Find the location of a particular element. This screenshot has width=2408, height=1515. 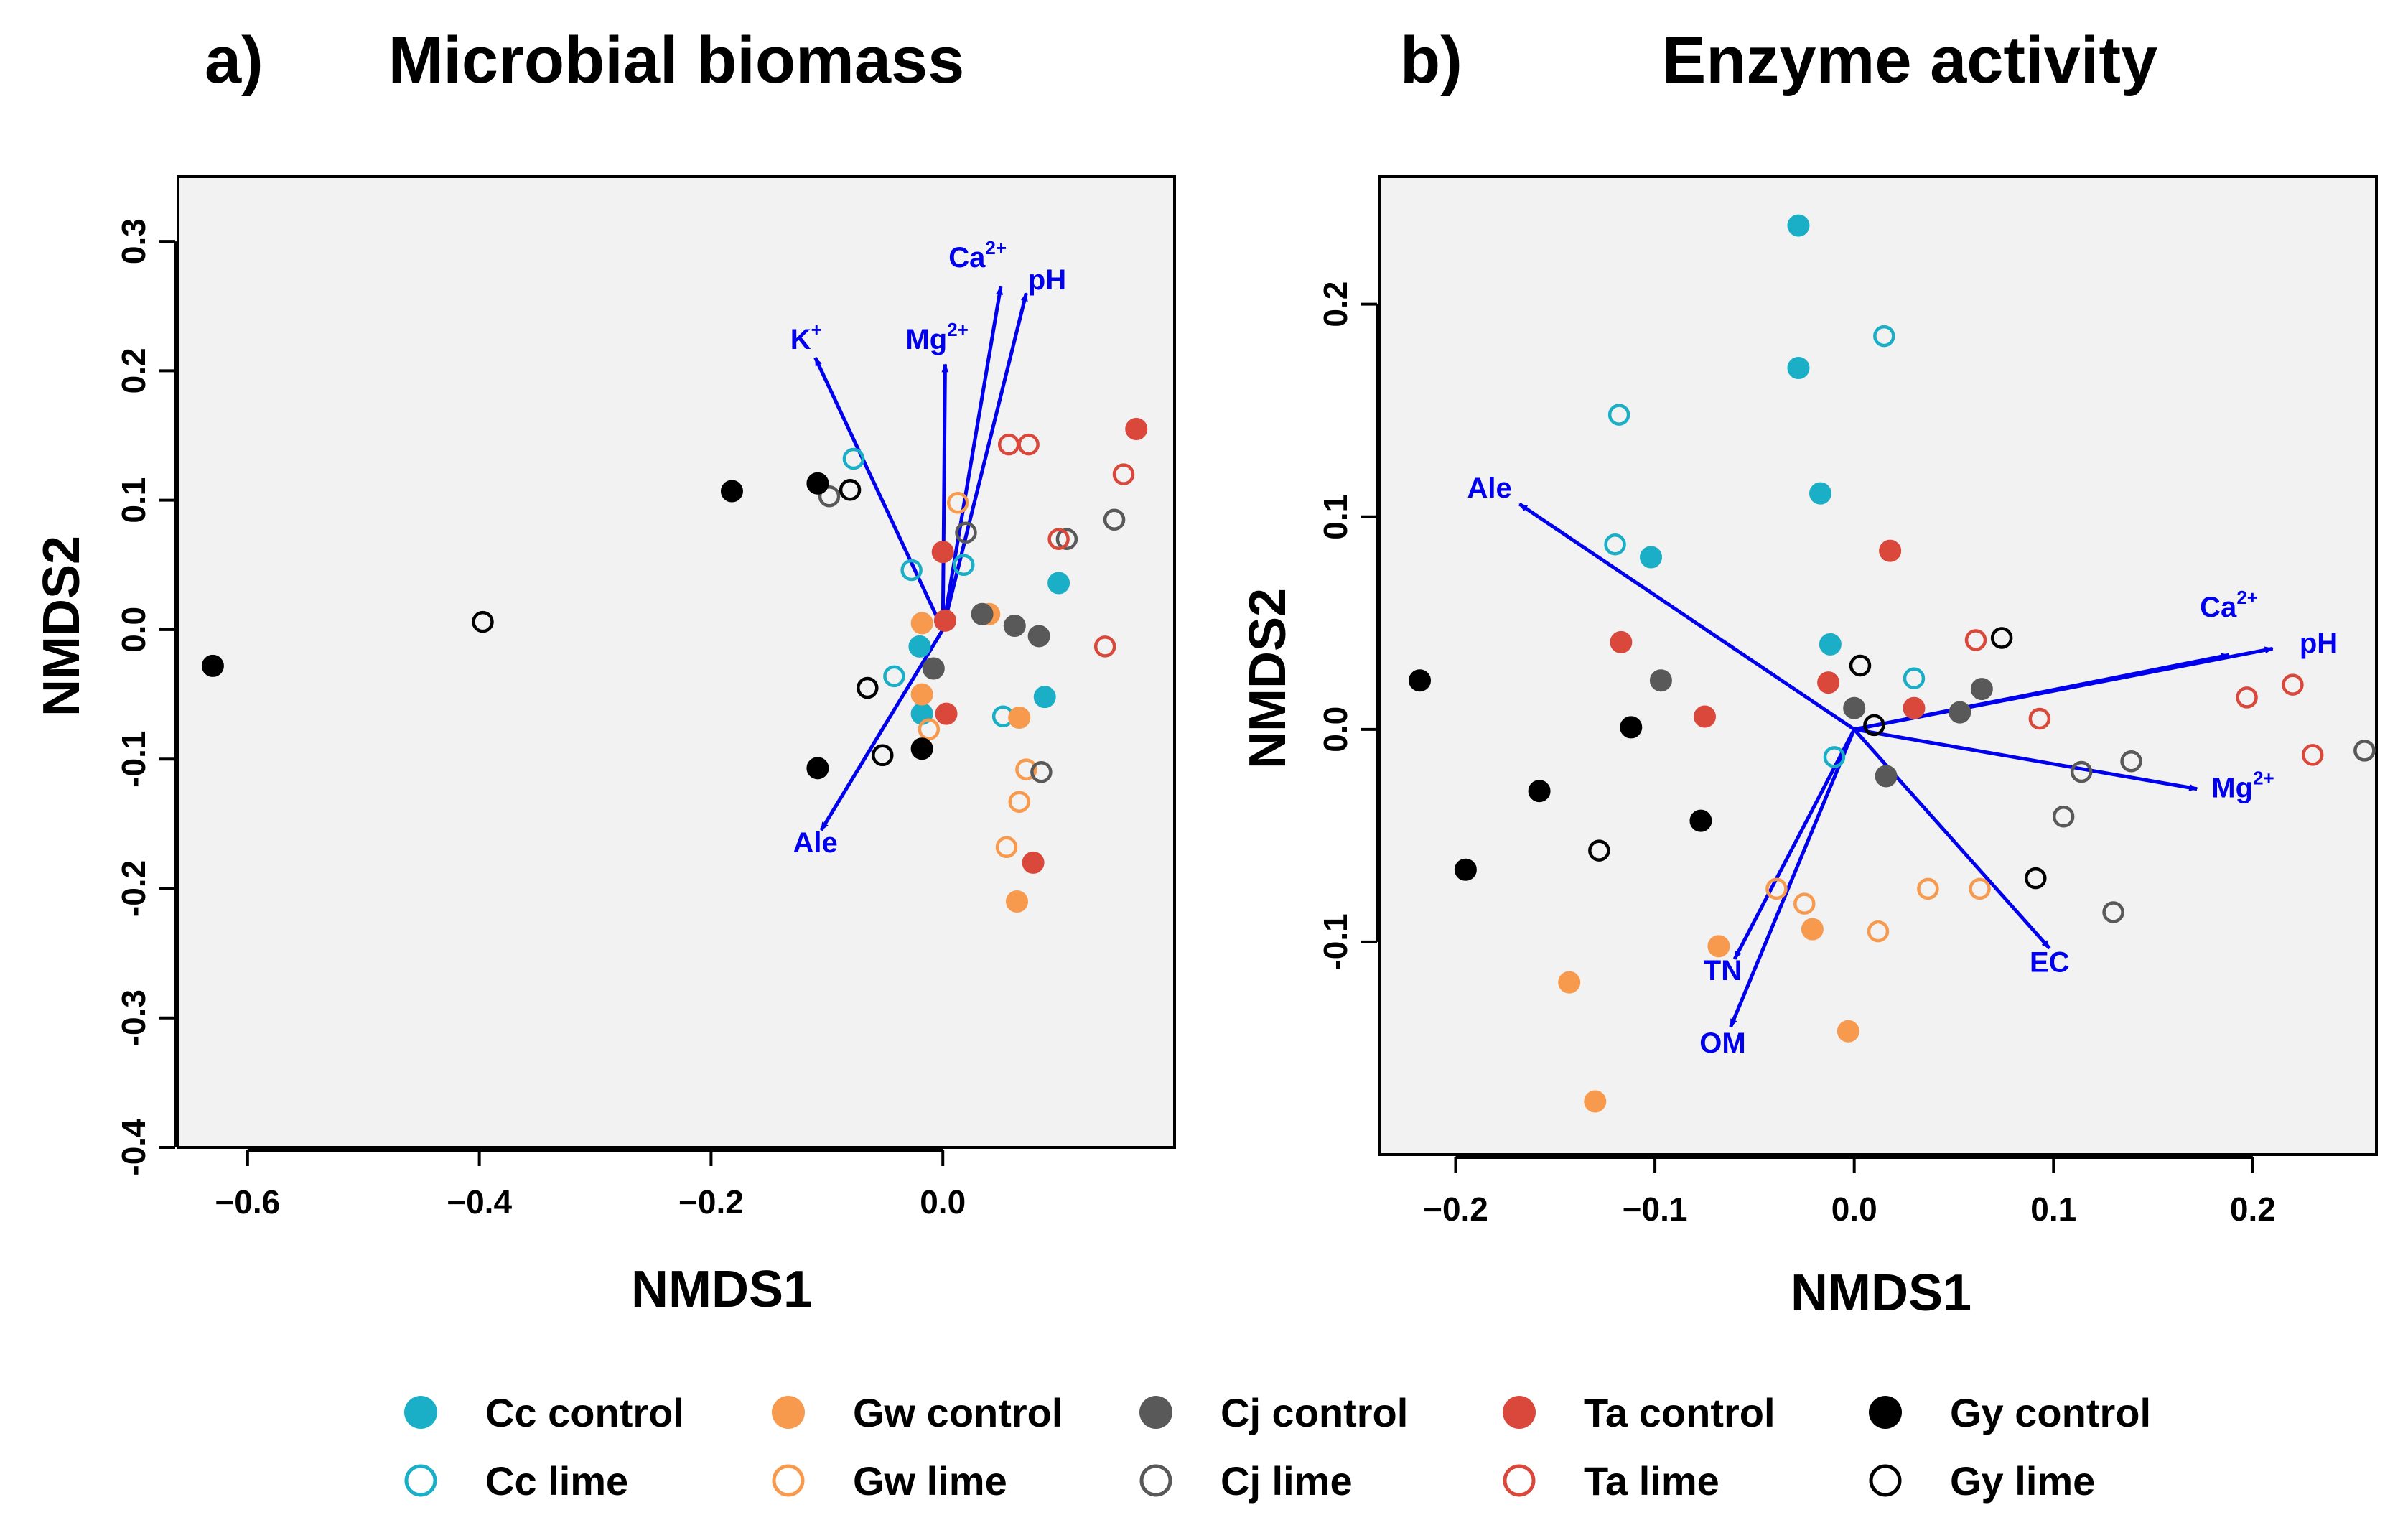

vector-label-text: Ca is located at coordinates (2218, 607).